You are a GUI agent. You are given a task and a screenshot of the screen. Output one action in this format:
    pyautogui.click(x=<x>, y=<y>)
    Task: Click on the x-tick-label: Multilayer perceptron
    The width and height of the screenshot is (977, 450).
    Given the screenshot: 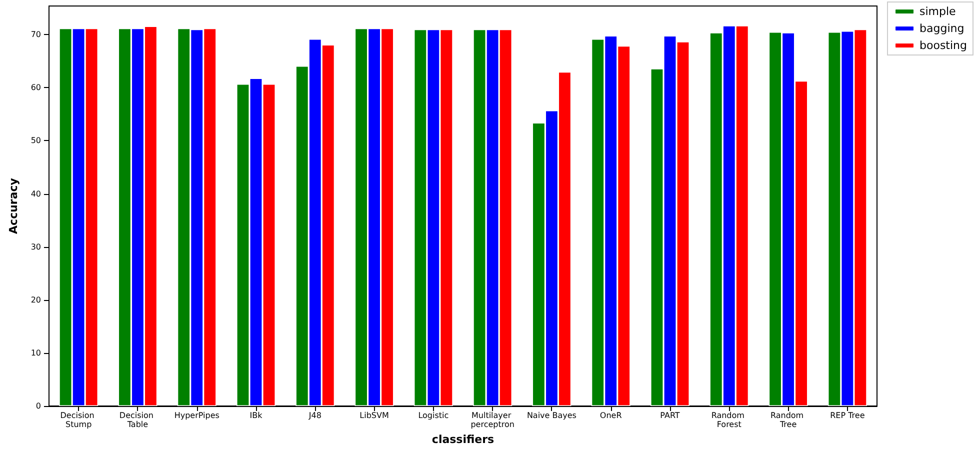 What is the action you would take?
    pyautogui.click(x=492, y=420)
    